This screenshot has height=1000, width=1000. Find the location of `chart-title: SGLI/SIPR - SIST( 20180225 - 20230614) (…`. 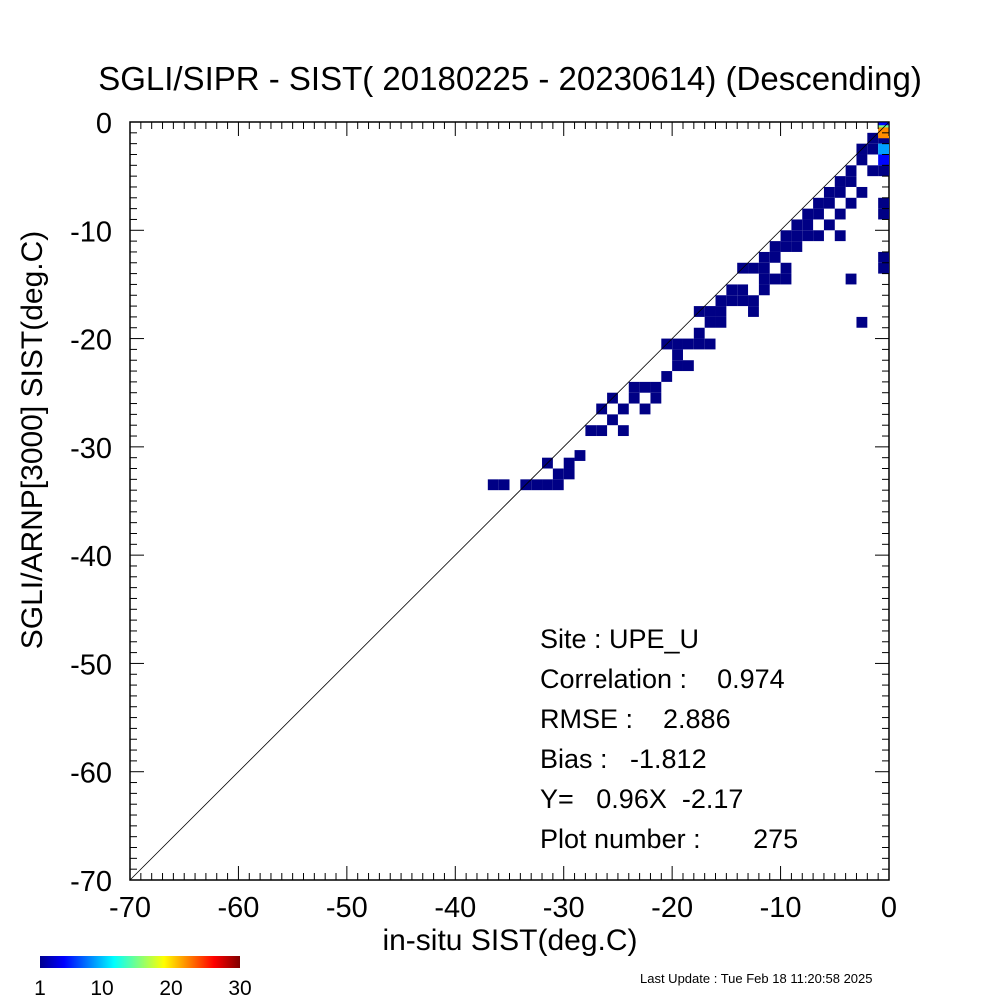

chart-title: SGLI/SIPR - SIST( 20180225 - 20230614) (… is located at coordinates (510, 78).